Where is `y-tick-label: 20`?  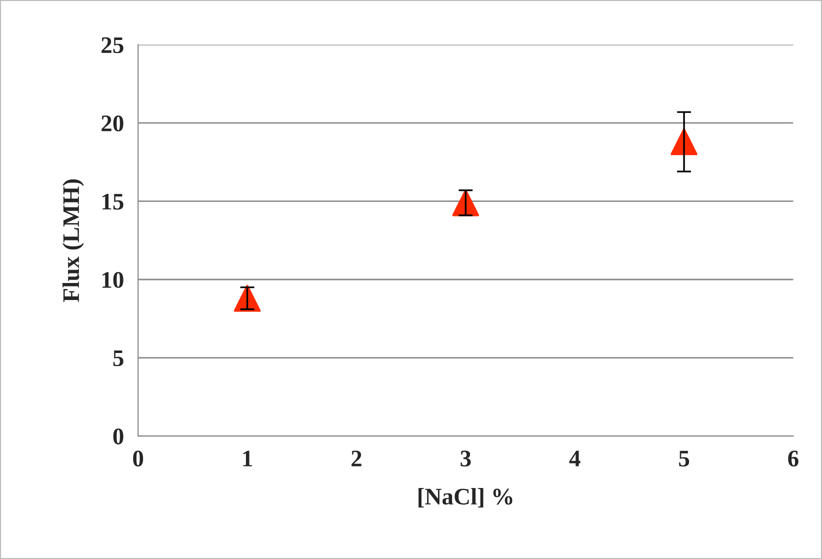
y-tick-label: 20 is located at coordinates (113, 123).